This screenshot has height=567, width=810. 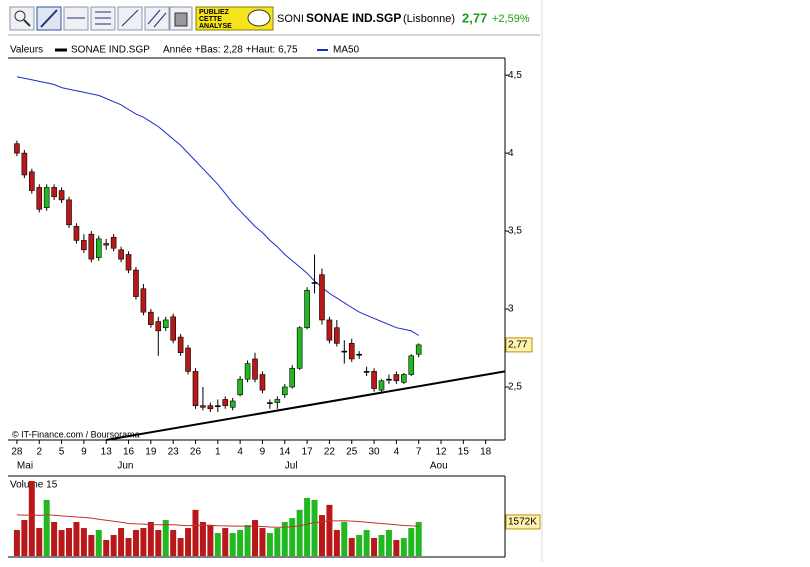 I want to click on x-tick-label: 4, so click(x=240, y=452).